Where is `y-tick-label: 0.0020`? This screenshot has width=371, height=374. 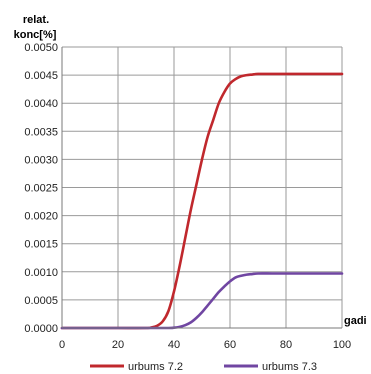
y-tick-label: 0.0020 is located at coordinates (41, 217).